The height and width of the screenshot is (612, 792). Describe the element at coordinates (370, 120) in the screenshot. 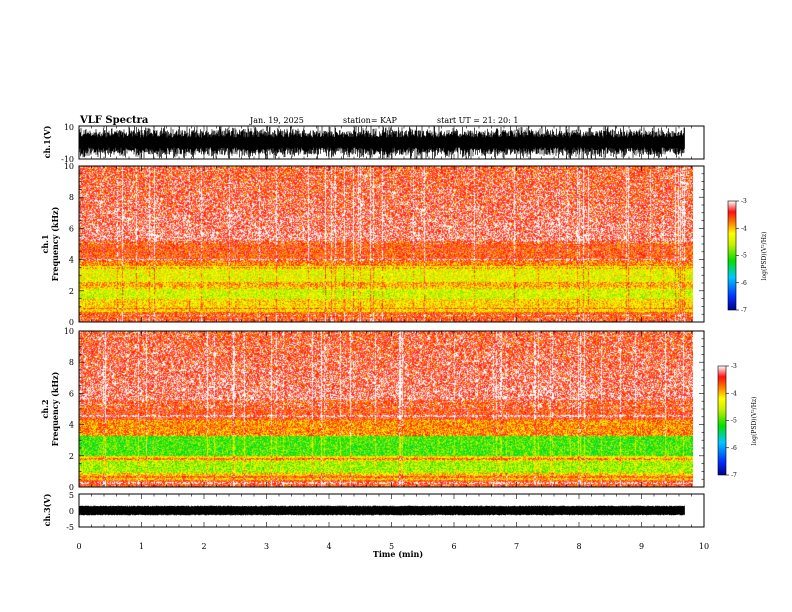

I see `station-label: station= KAP` at that location.